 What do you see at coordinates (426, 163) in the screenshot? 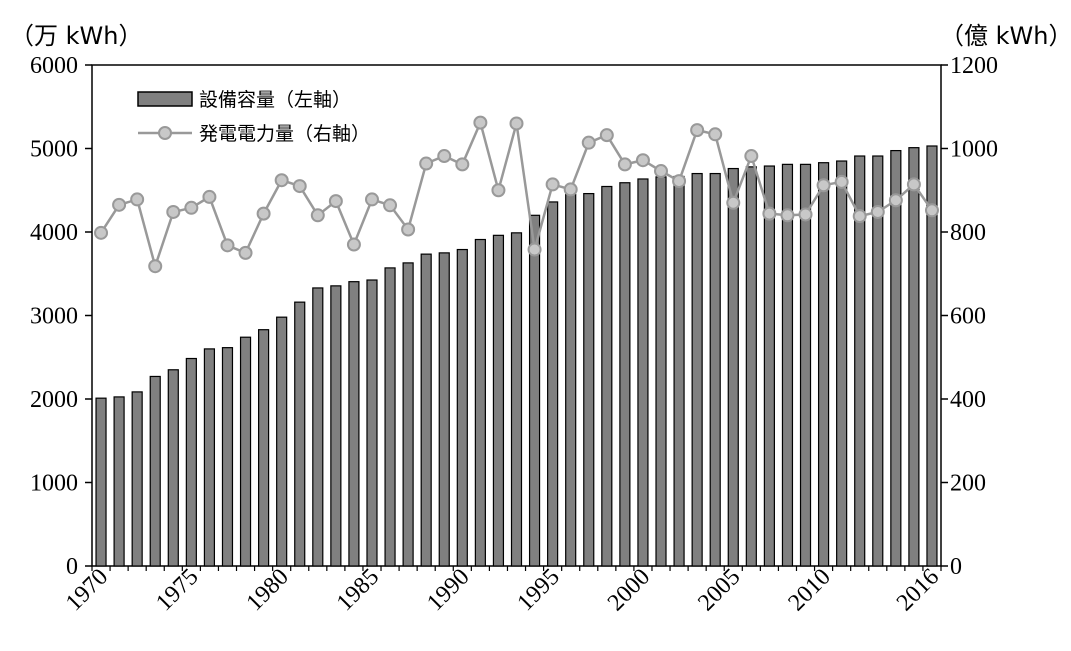
I see `point-generation-1988` at bounding box center [426, 163].